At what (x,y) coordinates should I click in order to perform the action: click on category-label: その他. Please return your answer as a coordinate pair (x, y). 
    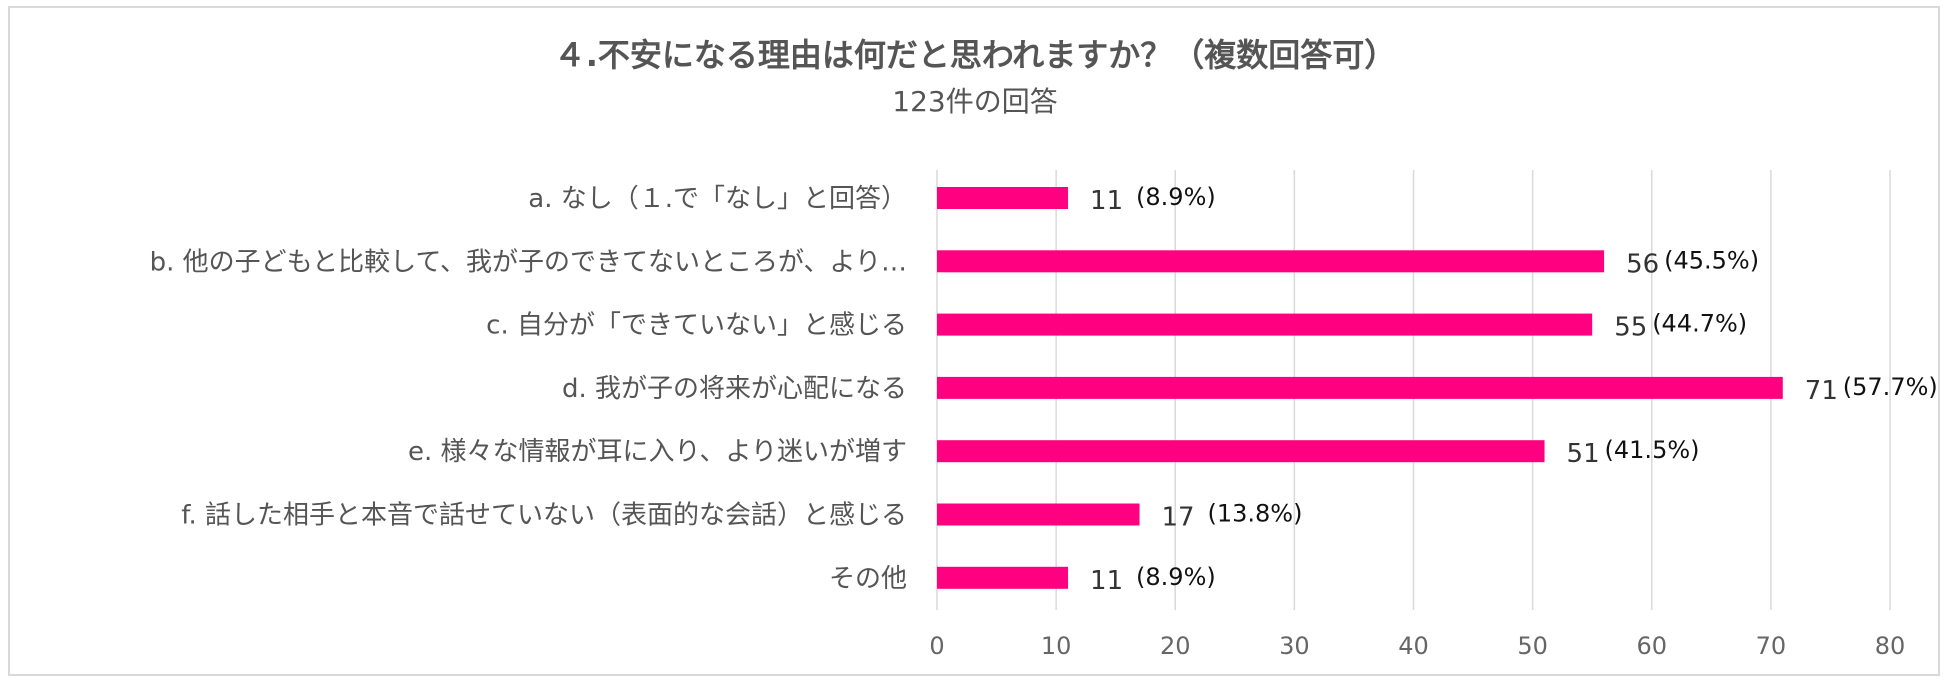
    Looking at the image, I should click on (868, 579).